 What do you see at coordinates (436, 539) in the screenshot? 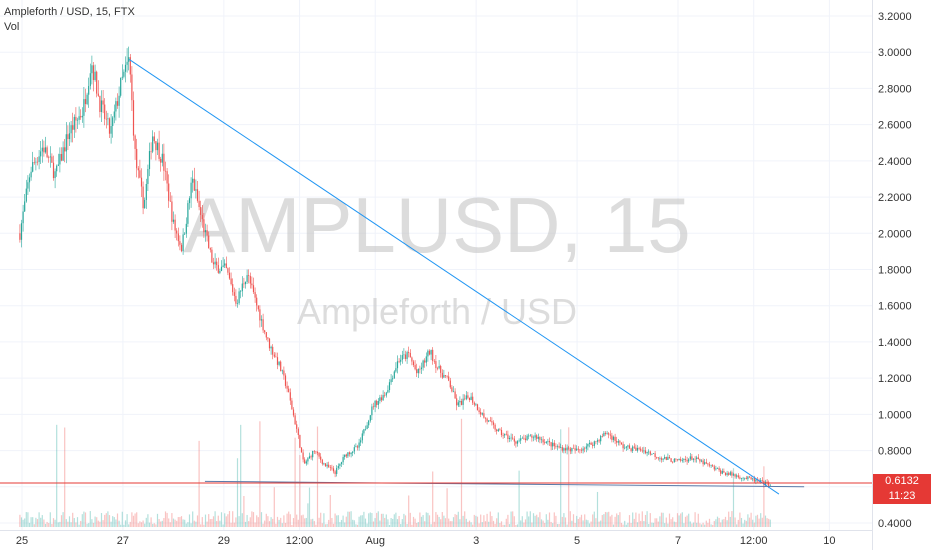
I see `time-axis: 25 27 29 12:00 Aug 3 5 7 12:00 10` at bounding box center [436, 539].